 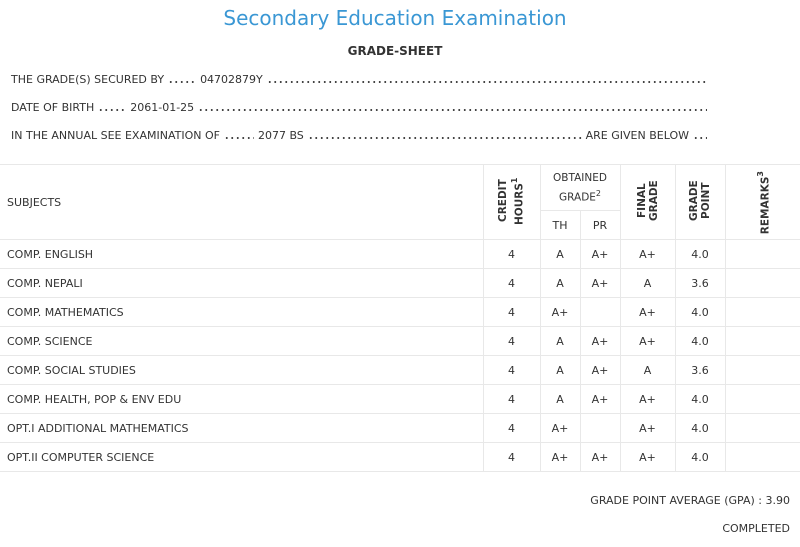 What do you see at coordinates (765, 205) in the screenshot?
I see `header-text: REMARKS` at bounding box center [765, 205].